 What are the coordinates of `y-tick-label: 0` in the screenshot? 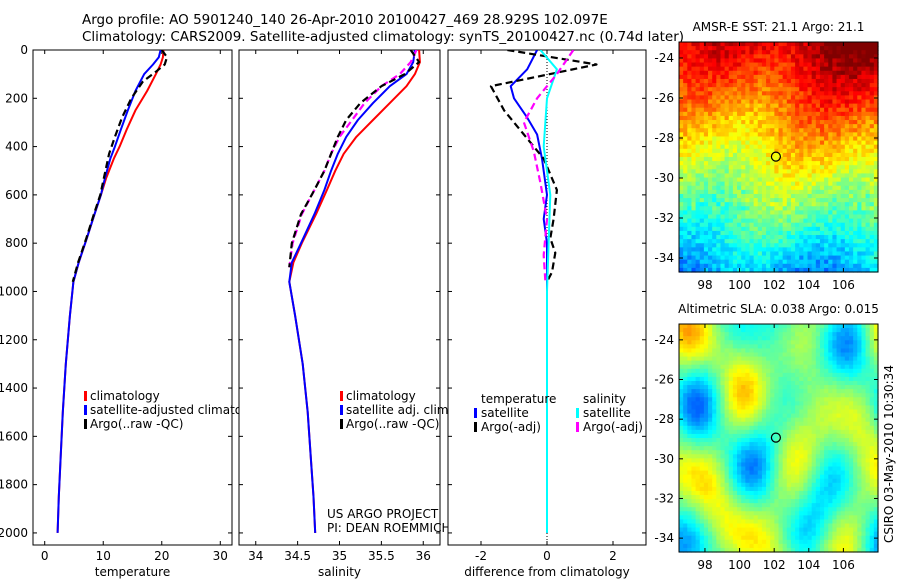 It's located at (24, 50).